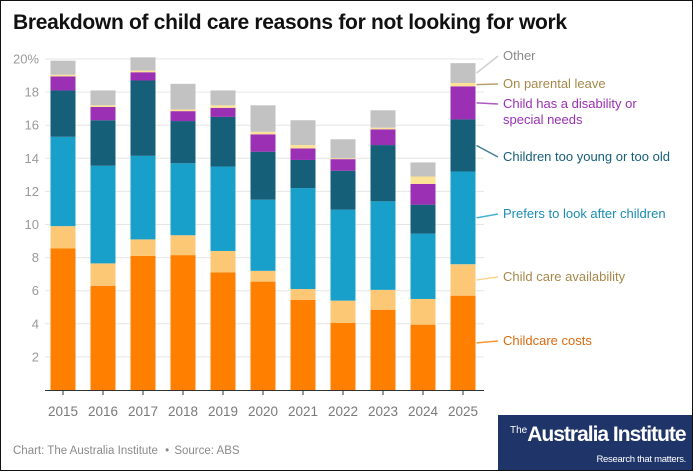 The height and width of the screenshot is (472, 693). What do you see at coordinates (32, 125) in the screenshot?
I see `y-tick-label: 16` at bounding box center [32, 125].